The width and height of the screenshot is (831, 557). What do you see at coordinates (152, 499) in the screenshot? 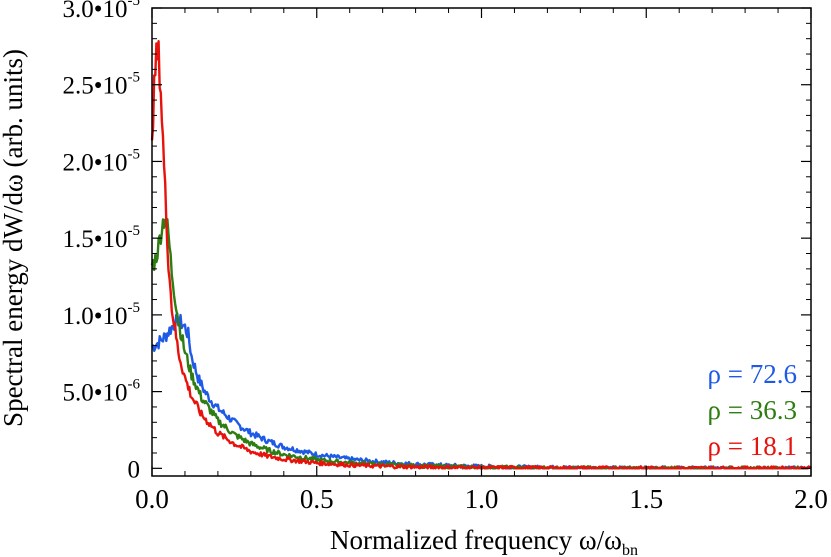
I see `x-tick-label: 0.0` at bounding box center [152, 499].